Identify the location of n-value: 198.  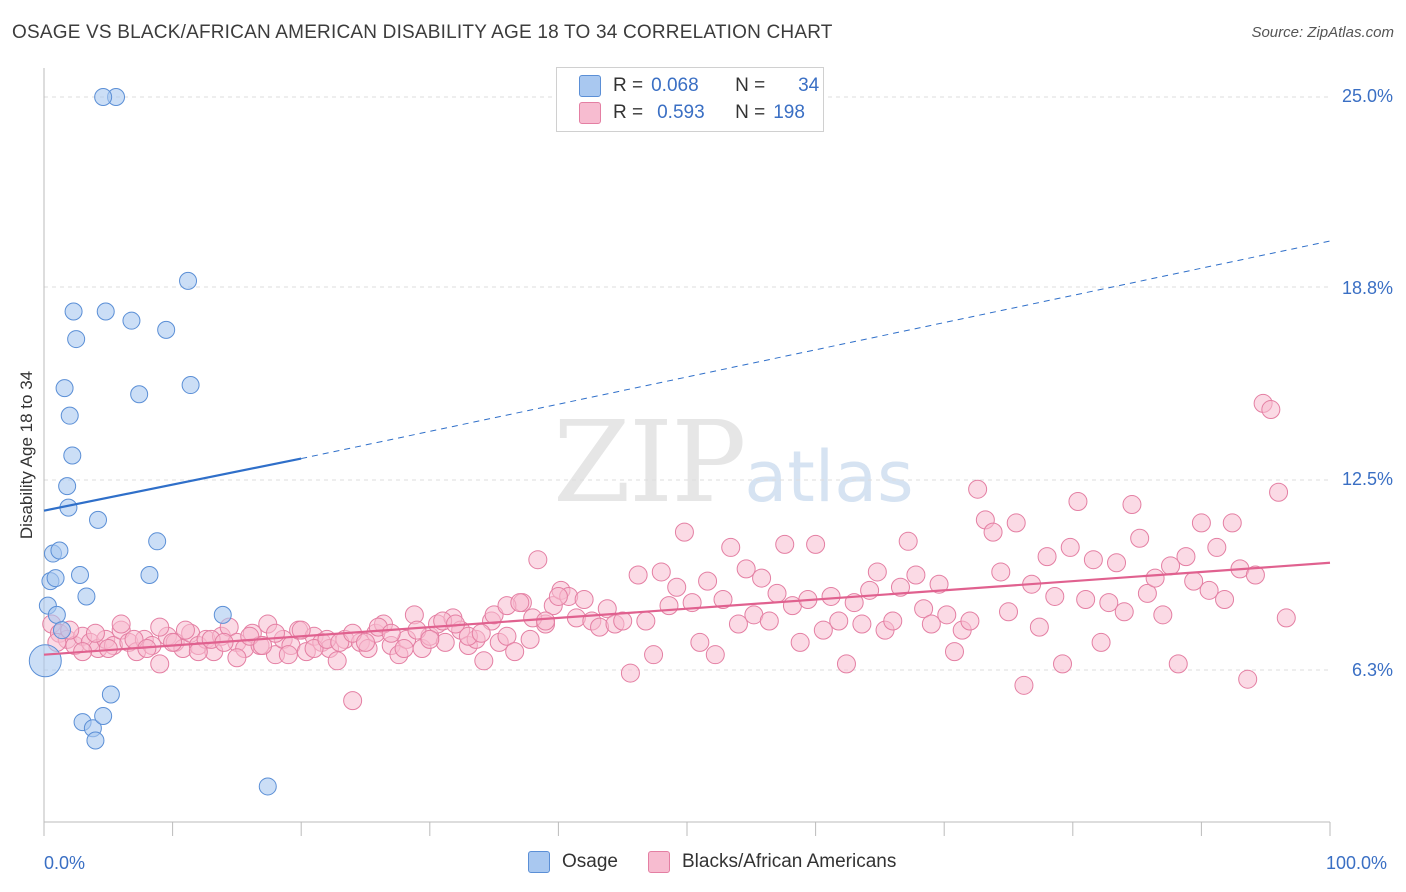
(789, 112).